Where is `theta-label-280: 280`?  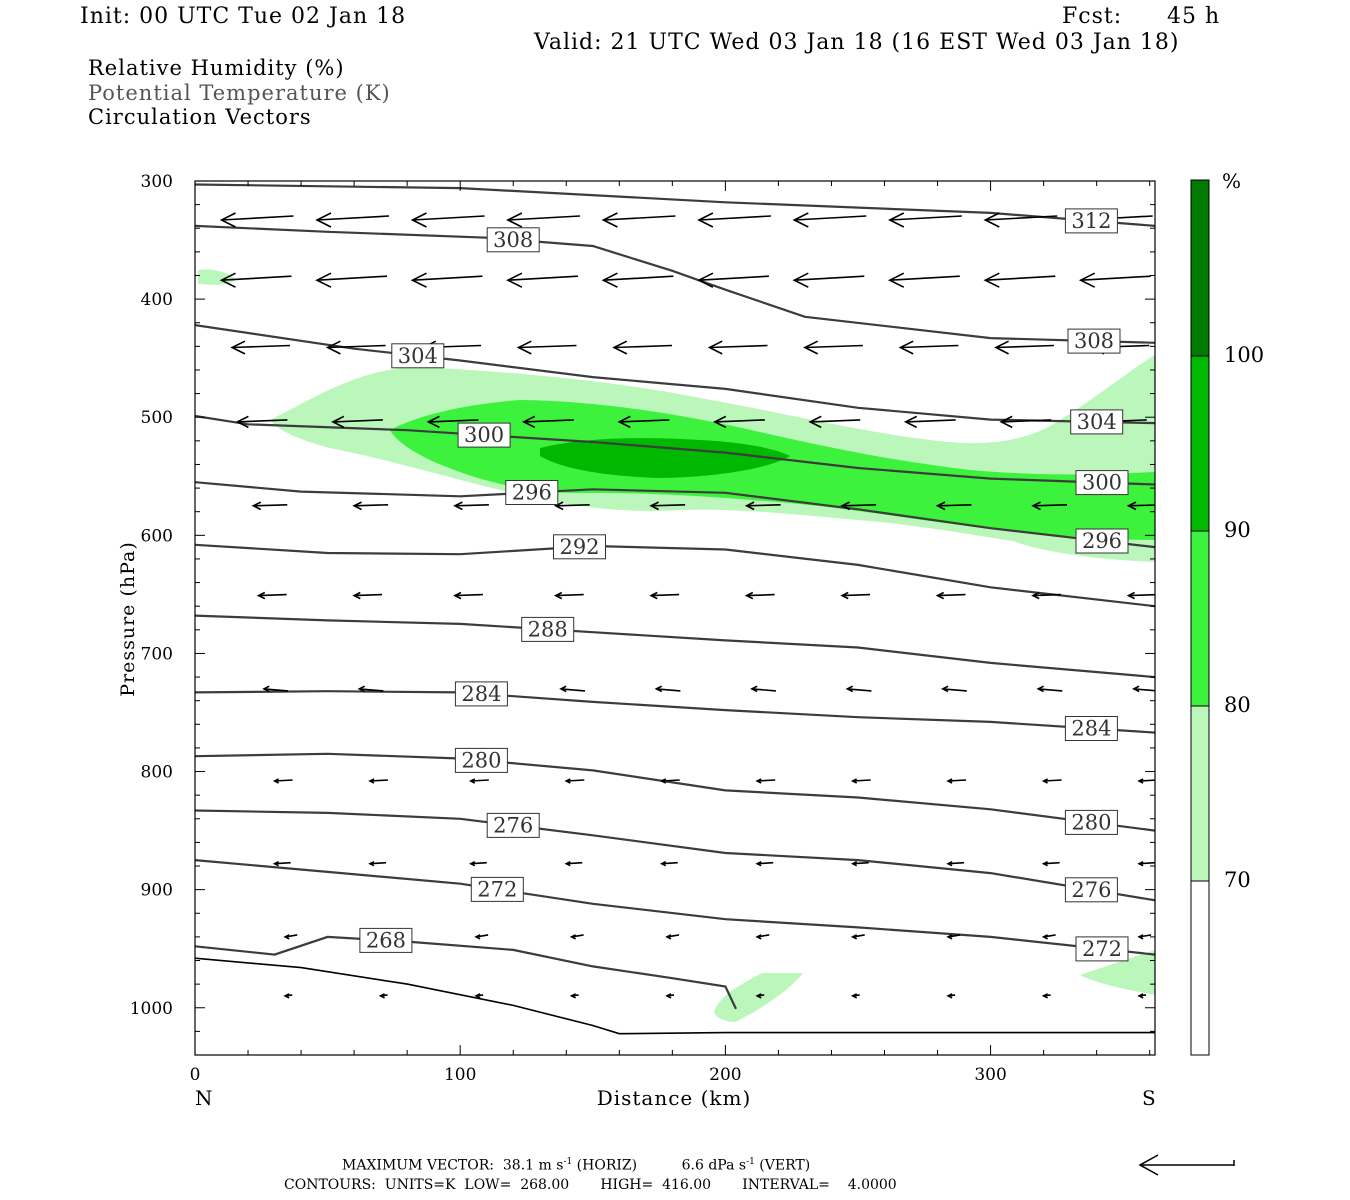
theta-label-280: 280 is located at coordinates (1091, 822).